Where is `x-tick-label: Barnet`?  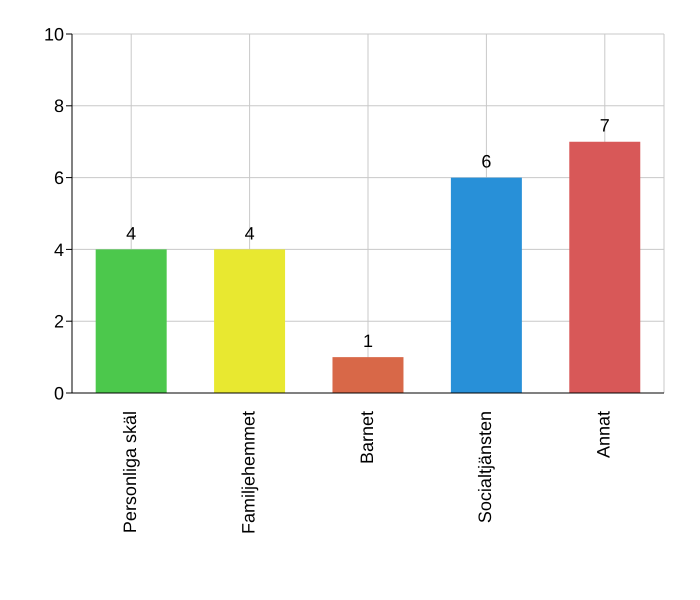 x-tick-label: Barnet is located at coordinates (366, 437).